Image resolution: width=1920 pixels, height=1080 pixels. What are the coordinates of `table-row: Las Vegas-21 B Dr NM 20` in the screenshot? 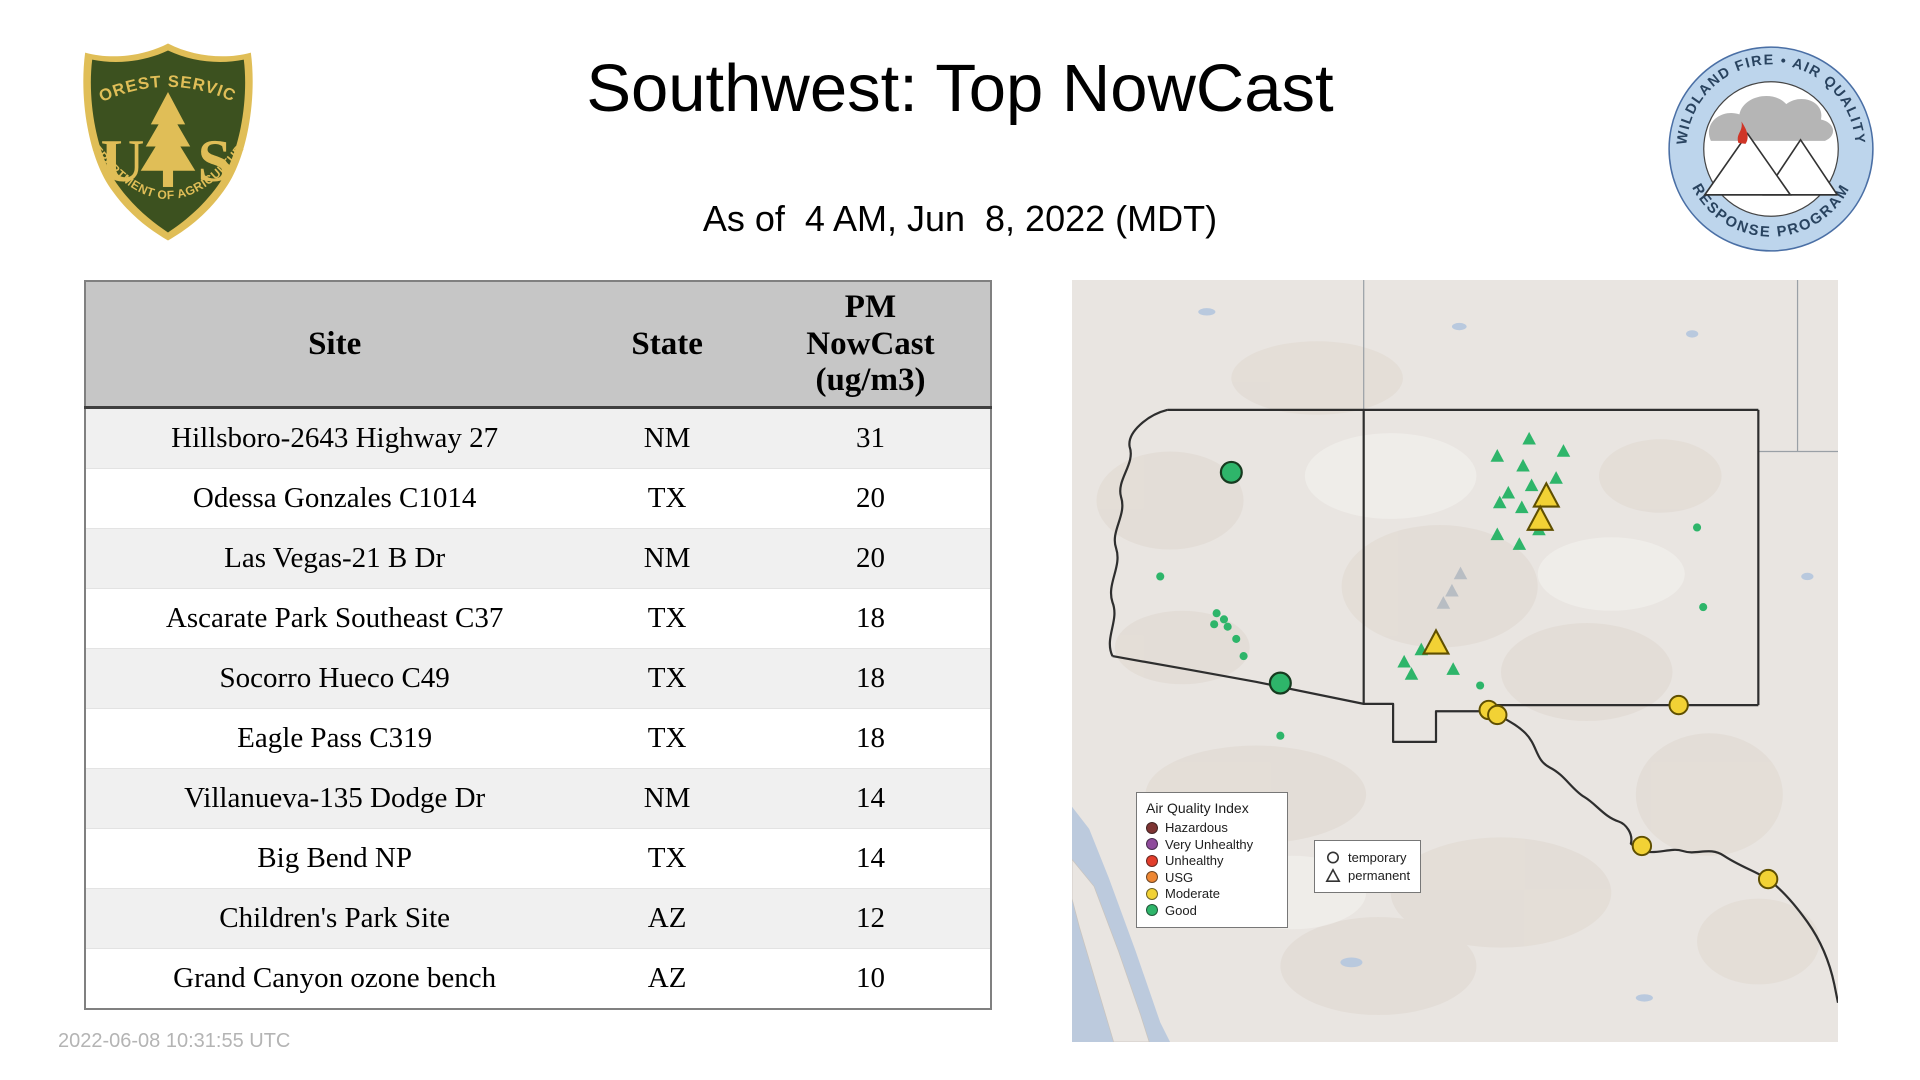 It's located at (538, 558).